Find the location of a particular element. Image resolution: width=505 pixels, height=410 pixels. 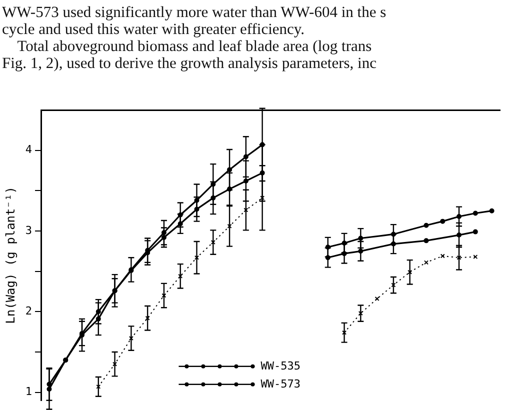

text: cycle and used this water with greater efficiency. is located at coordinates (154, 29).